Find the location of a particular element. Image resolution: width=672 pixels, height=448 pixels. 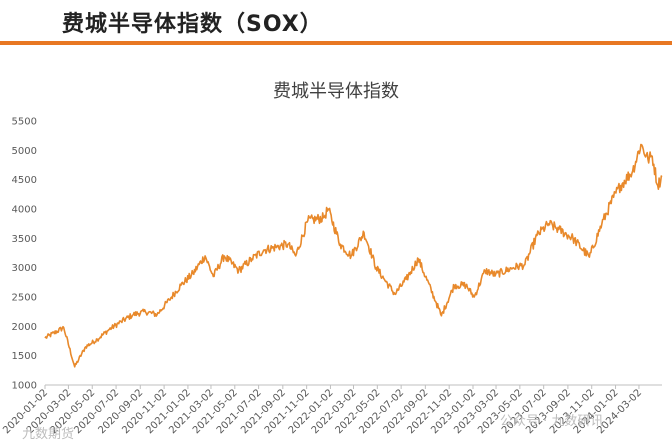

y-tick-label: 5000 is located at coordinates (24, 151).